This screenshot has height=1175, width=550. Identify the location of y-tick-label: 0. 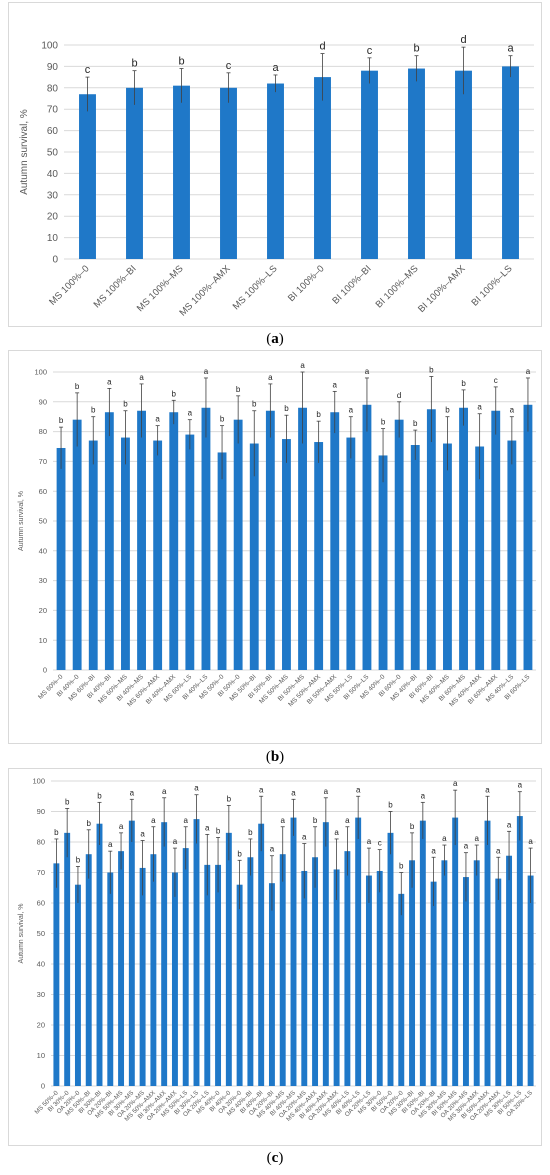
(45, 670).